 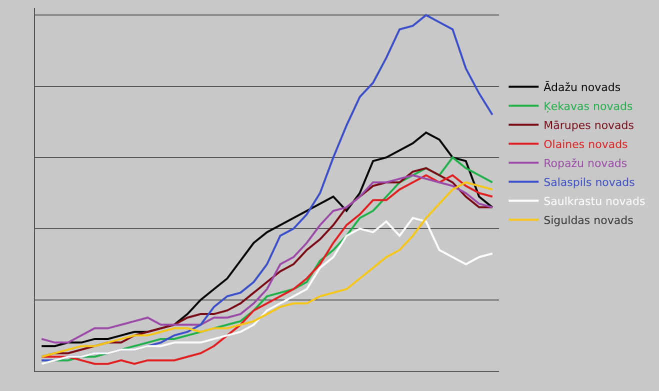 What do you see at coordinates (586, 163) in the screenshot?
I see `legend-label: Ropažu novads` at bounding box center [586, 163].